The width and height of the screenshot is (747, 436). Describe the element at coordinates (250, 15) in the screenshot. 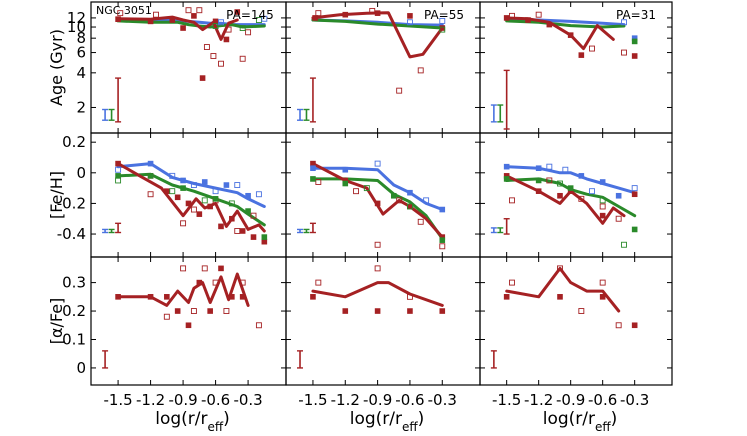

I see `pa-label-col-0: PA=145` at that location.